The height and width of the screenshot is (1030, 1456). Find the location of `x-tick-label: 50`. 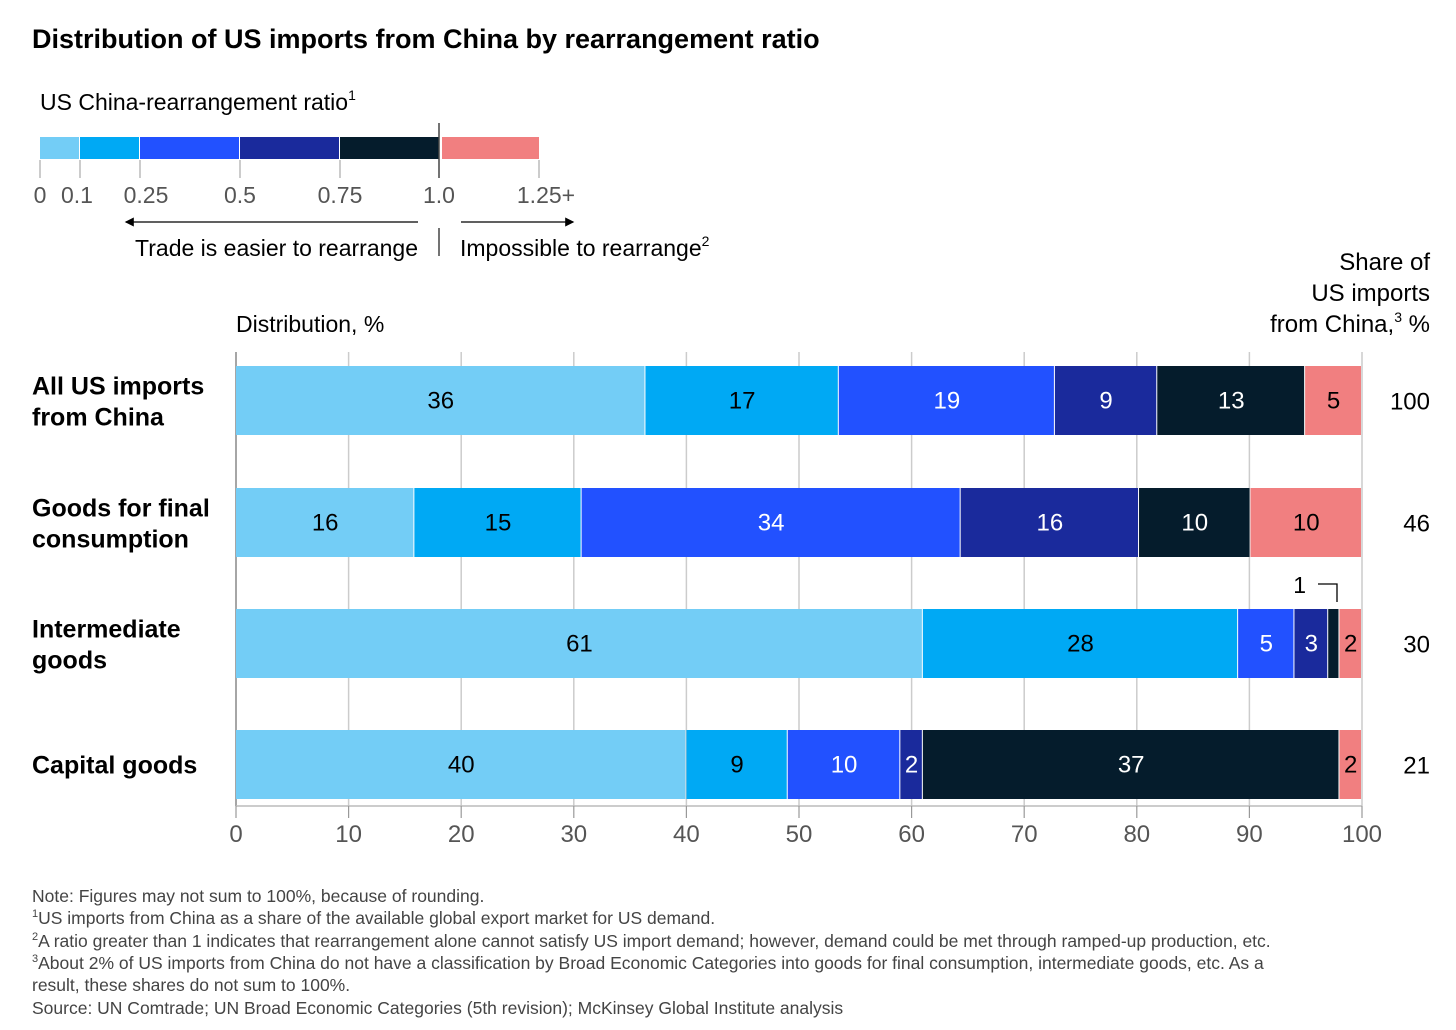

x-tick-label: 50 is located at coordinates (799, 834).